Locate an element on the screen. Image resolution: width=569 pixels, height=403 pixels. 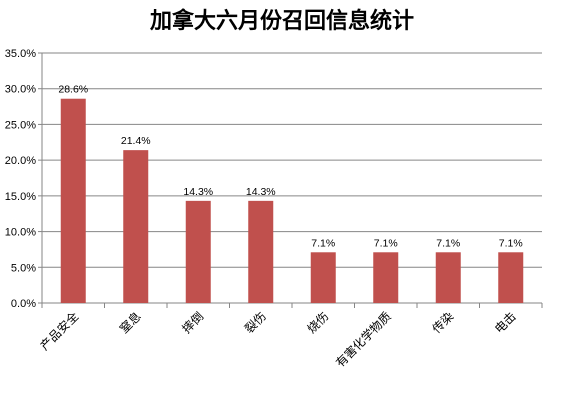
x-tick-label: 有害化学物质 is located at coordinates (363, 340).